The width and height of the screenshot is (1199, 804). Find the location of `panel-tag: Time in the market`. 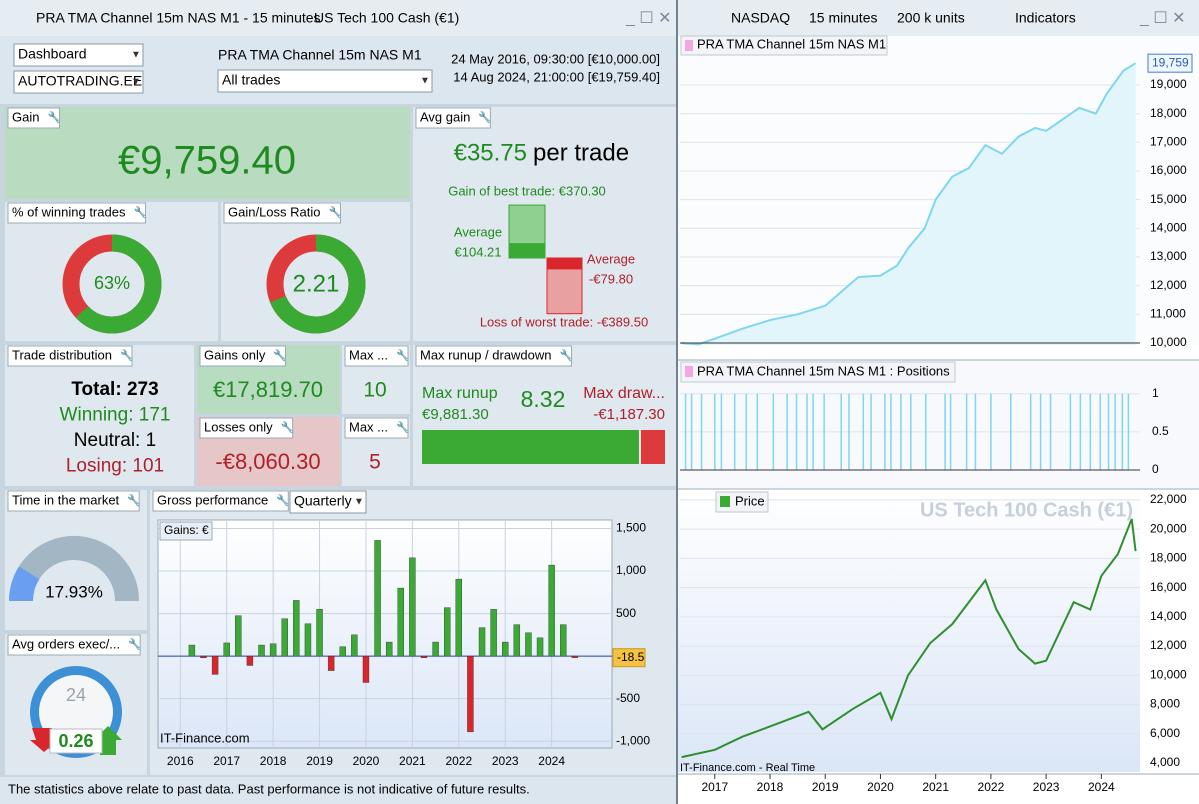

panel-tag: Time in the market is located at coordinates (66, 499).